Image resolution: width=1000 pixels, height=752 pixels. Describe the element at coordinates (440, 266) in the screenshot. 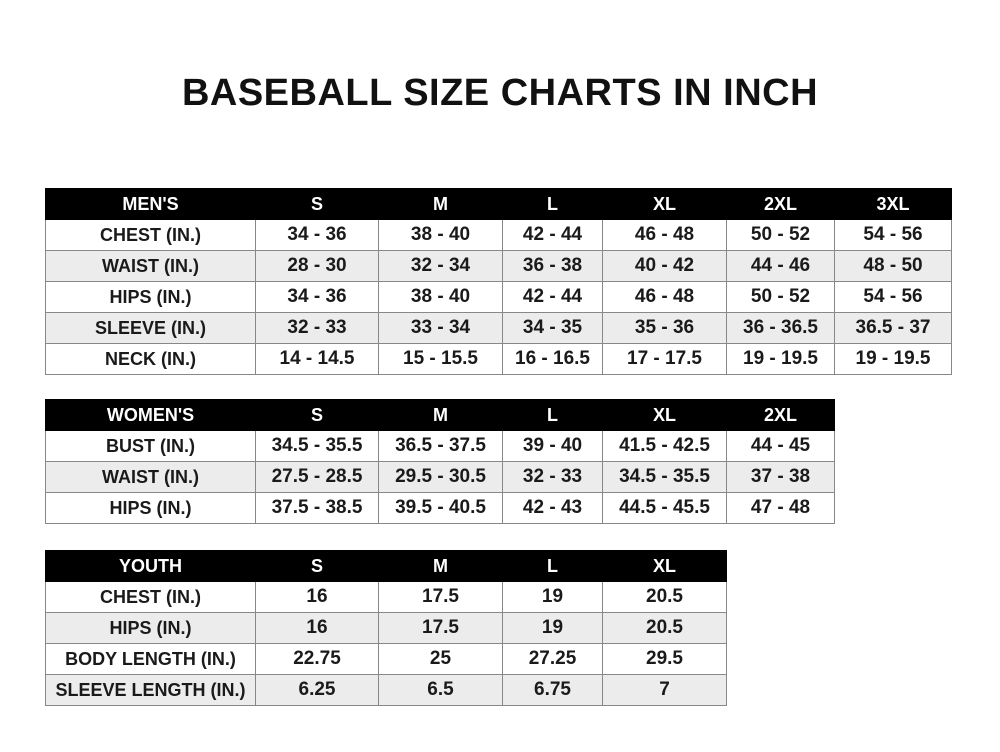

I see `size-value: 32 - 34` at that location.